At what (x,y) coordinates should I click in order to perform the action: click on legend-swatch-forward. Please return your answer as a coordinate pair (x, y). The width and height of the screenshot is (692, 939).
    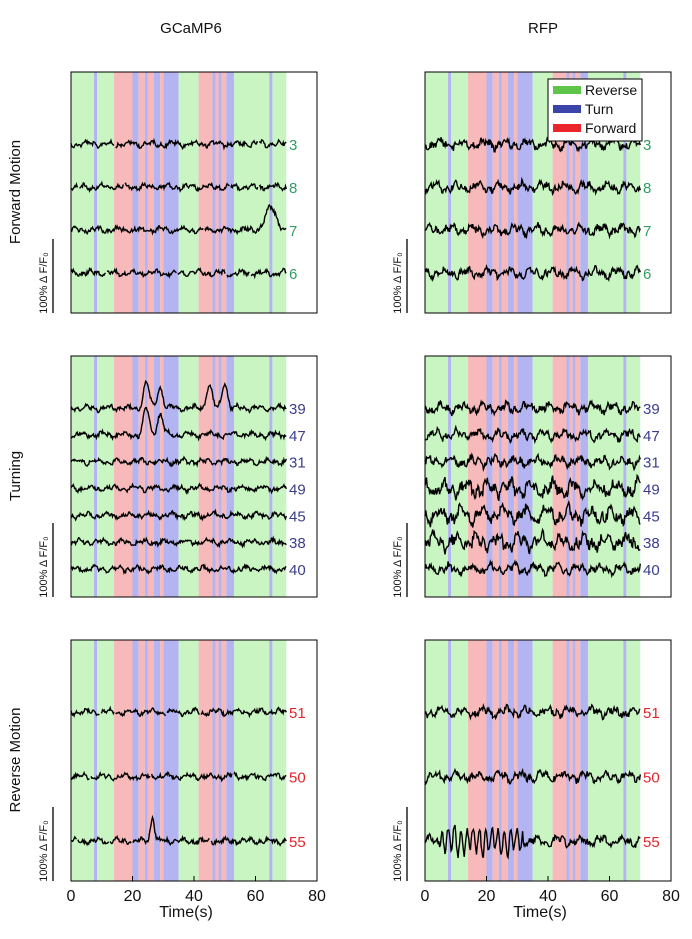
    Looking at the image, I should click on (567, 128).